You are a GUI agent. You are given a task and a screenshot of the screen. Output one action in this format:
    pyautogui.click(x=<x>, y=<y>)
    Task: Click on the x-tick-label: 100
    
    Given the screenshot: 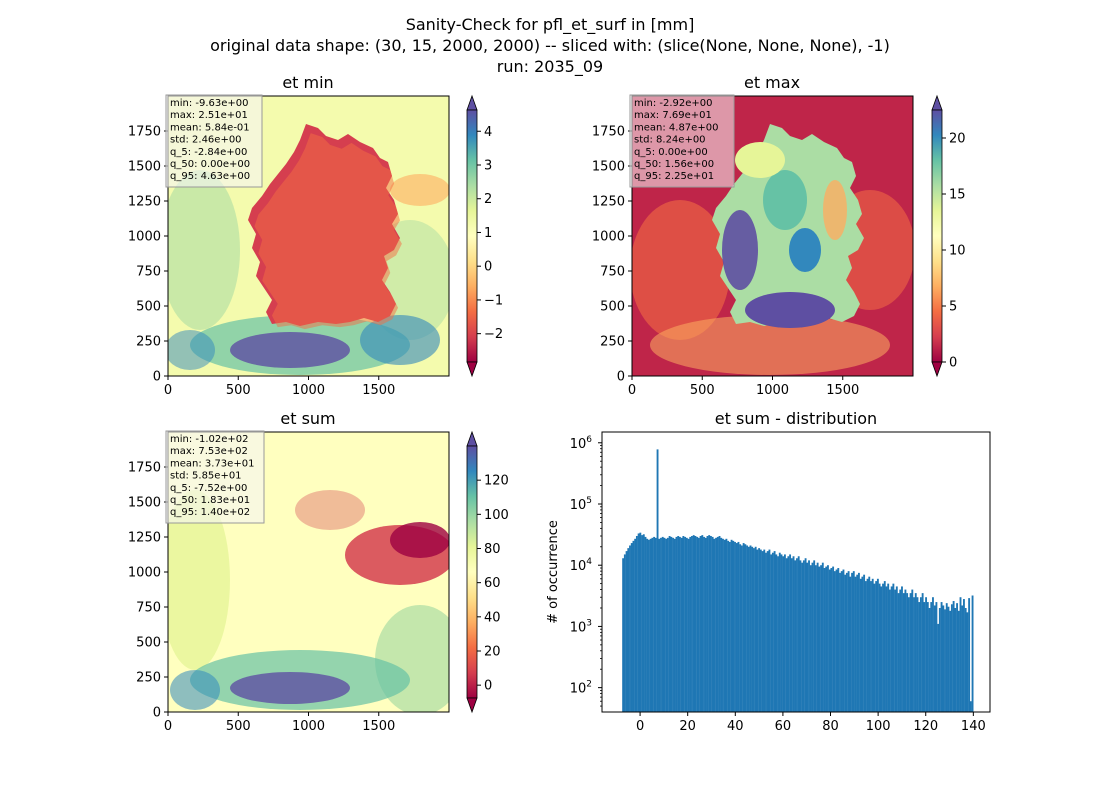 What is the action you would take?
    pyautogui.click(x=878, y=726)
    